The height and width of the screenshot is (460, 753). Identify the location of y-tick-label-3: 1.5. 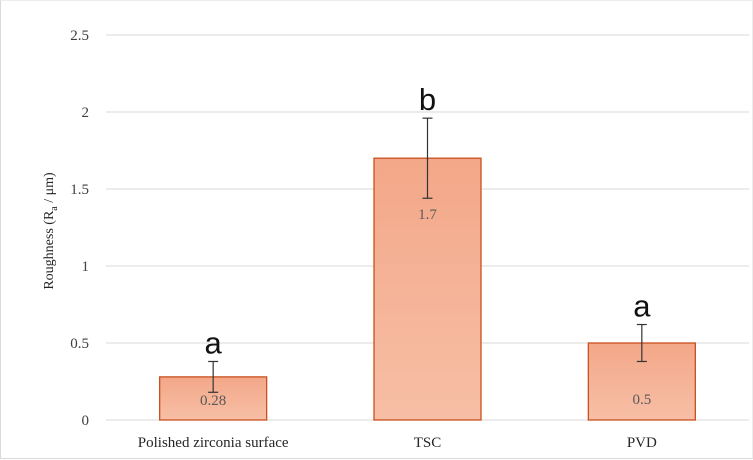
(79, 190).